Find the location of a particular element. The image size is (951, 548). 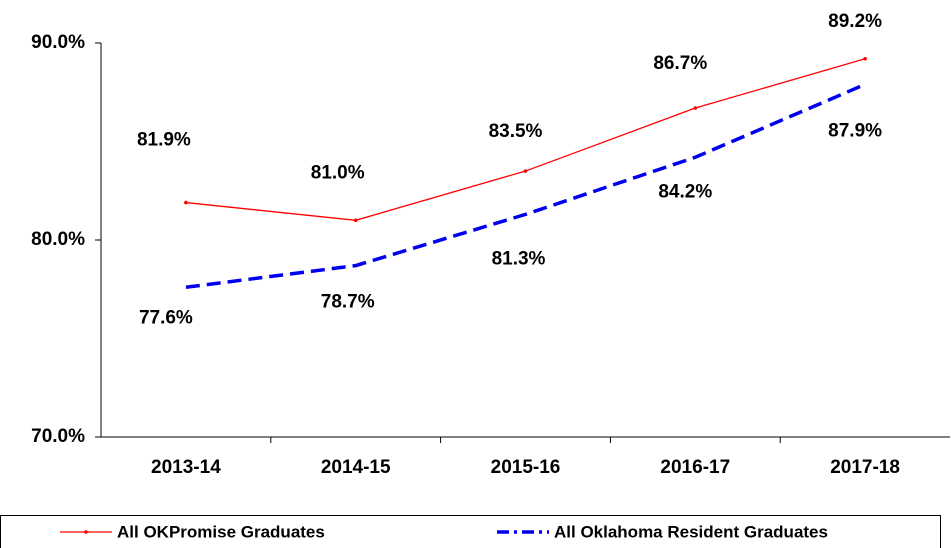

data-label: 84.2% is located at coordinates (685, 191).